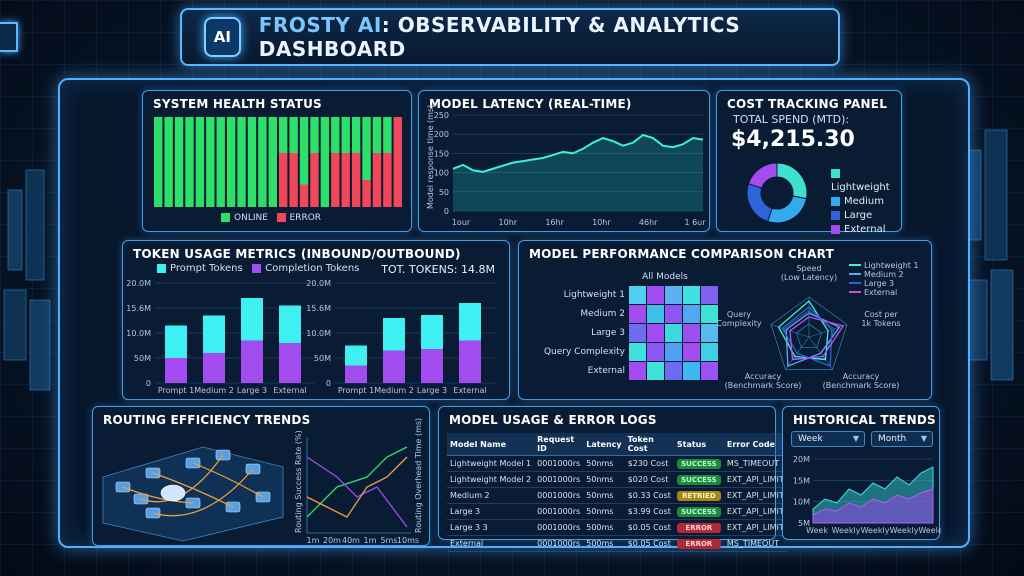 The image size is (1024, 576). Describe the element at coordinates (698, 444) in the screenshot. I see `logs-column-header: Status` at that location.